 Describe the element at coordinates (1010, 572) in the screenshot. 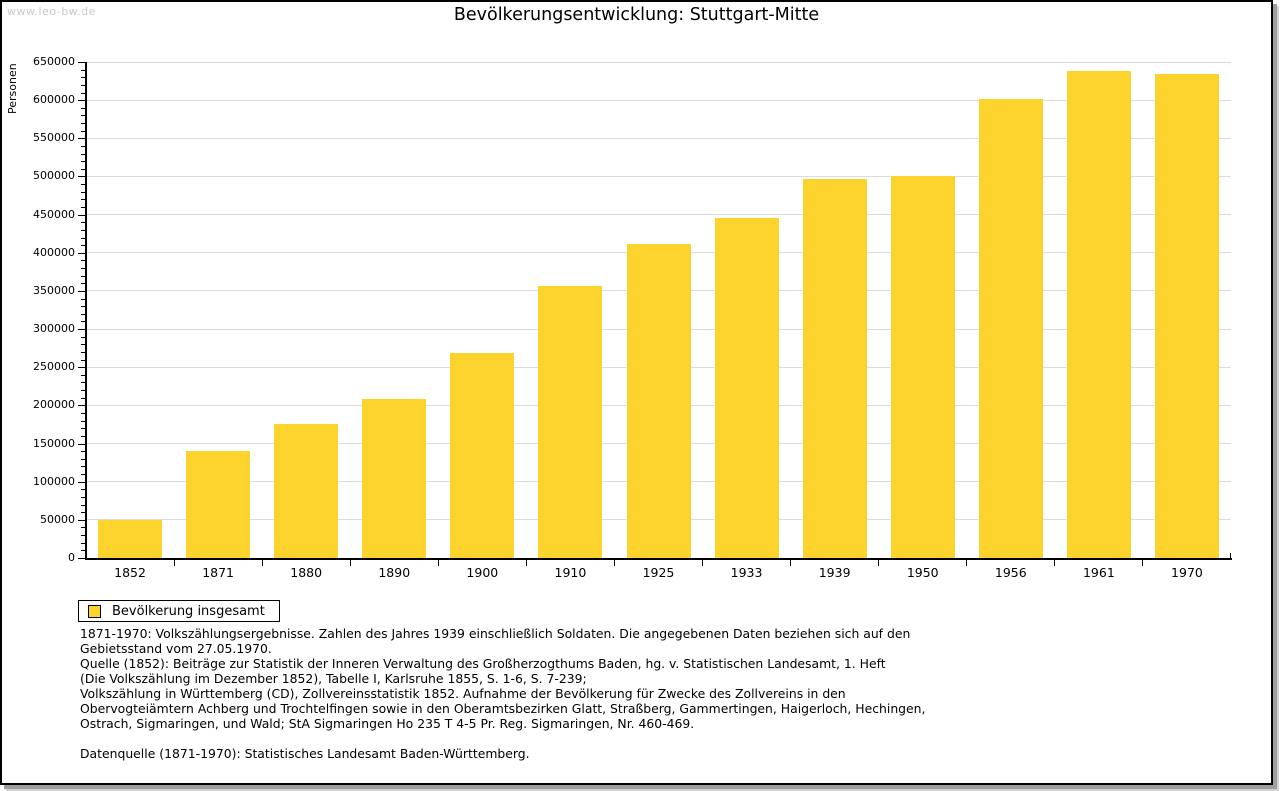

I see `x-tick-label: 1956` at that location.